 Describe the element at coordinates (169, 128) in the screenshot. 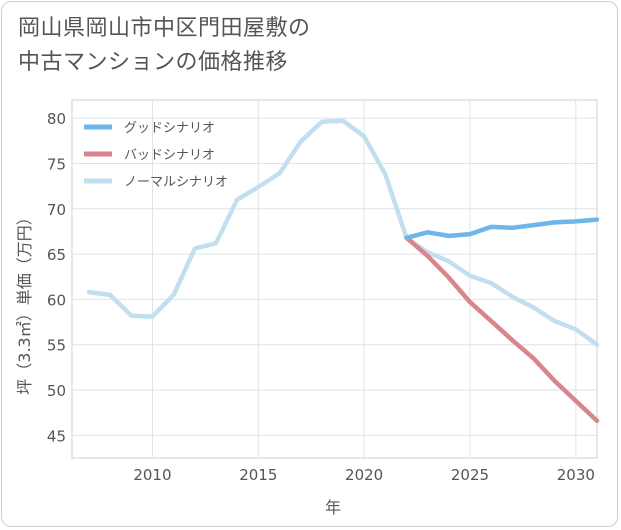

I see `legend-label-0: グッドシナリオ` at that location.